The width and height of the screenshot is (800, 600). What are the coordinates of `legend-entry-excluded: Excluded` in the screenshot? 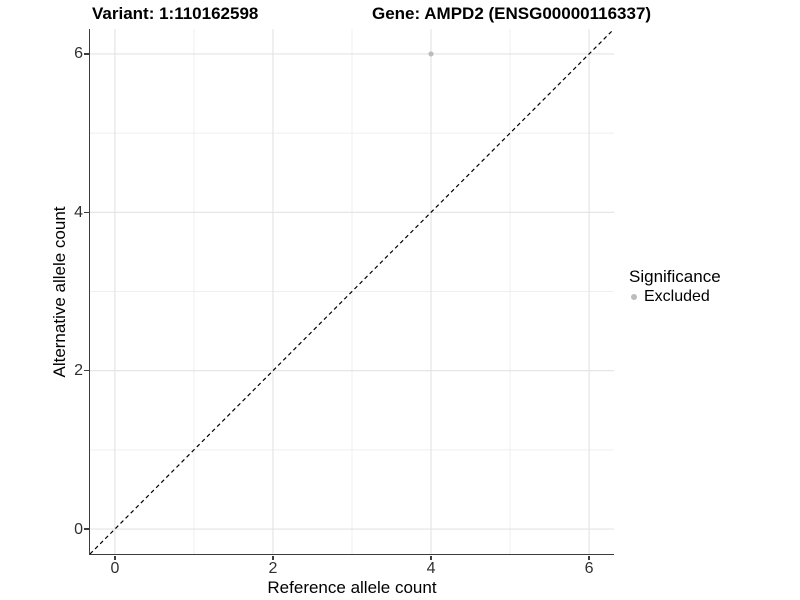 It's located at (675, 297).